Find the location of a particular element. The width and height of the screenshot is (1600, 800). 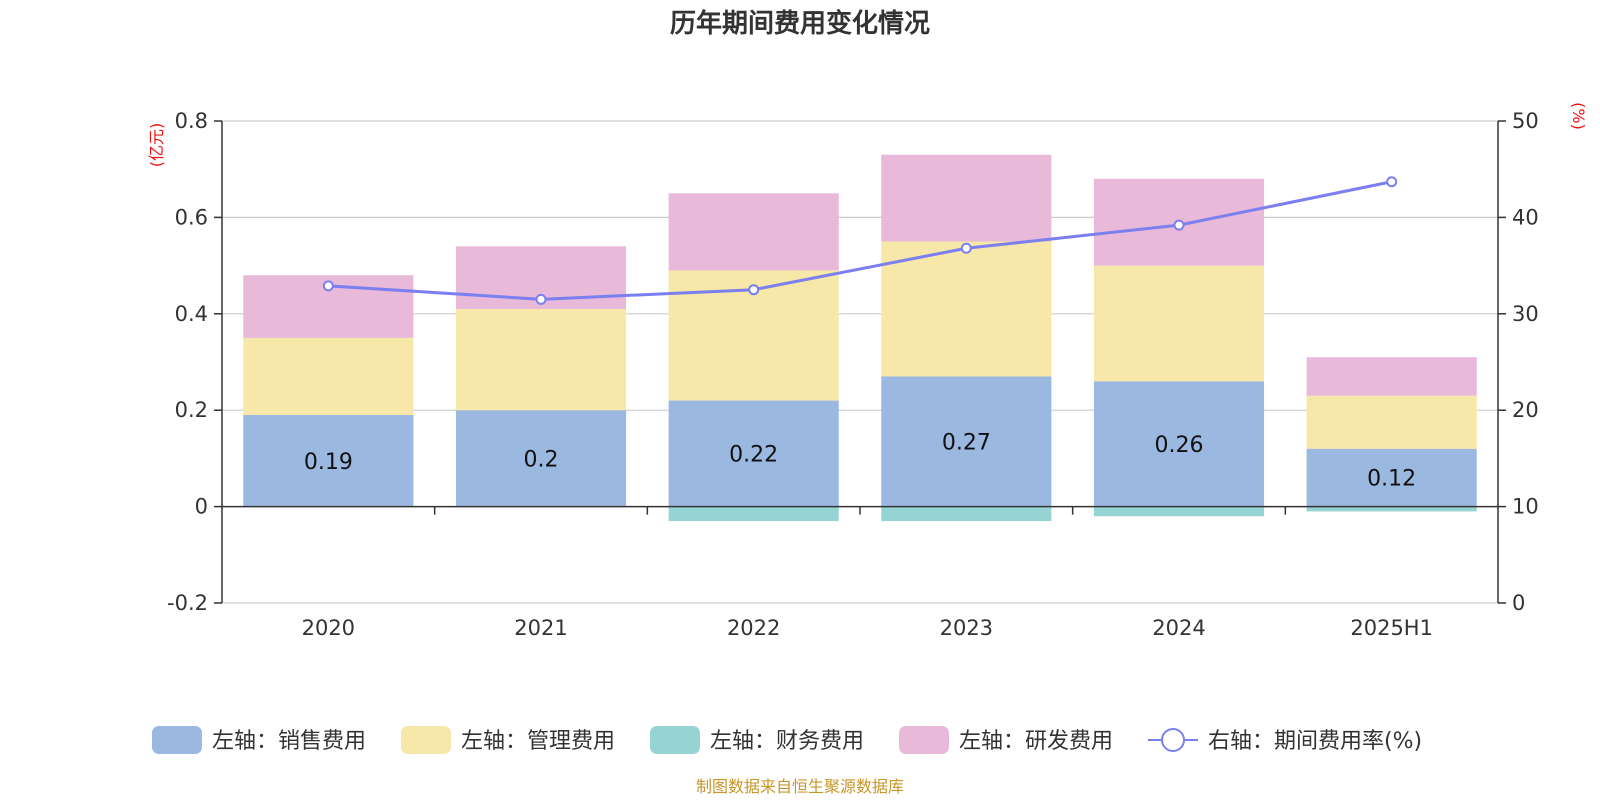

legend-label: 左轴：销售费用 is located at coordinates (289, 741).